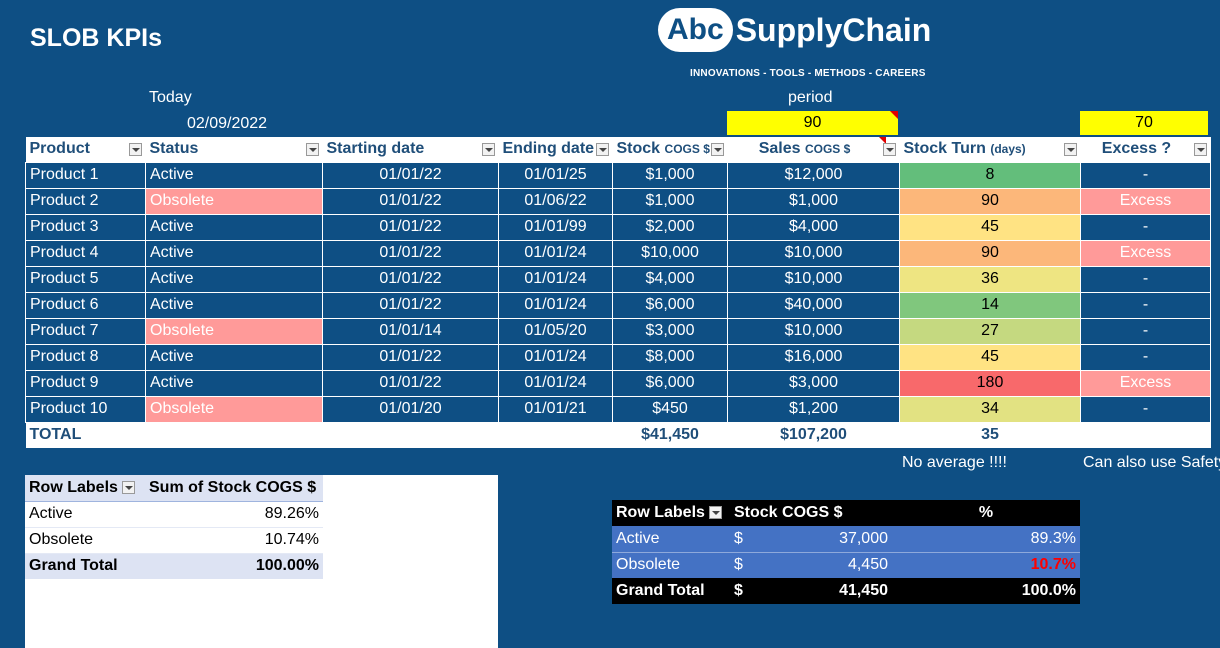  I want to click on sales-cell: $4,000, so click(813, 227).